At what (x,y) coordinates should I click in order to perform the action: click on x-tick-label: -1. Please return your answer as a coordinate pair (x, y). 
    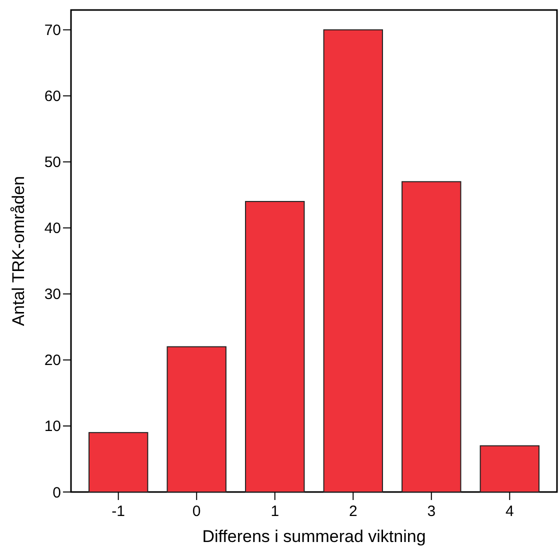
    Looking at the image, I should click on (119, 511).